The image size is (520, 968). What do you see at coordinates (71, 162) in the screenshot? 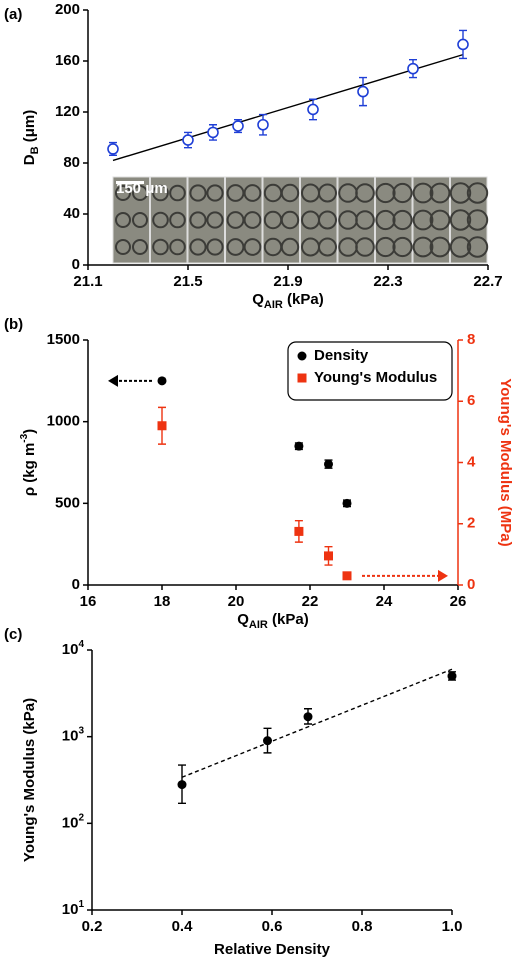
I see `y-tick-label: 80` at bounding box center [71, 162].